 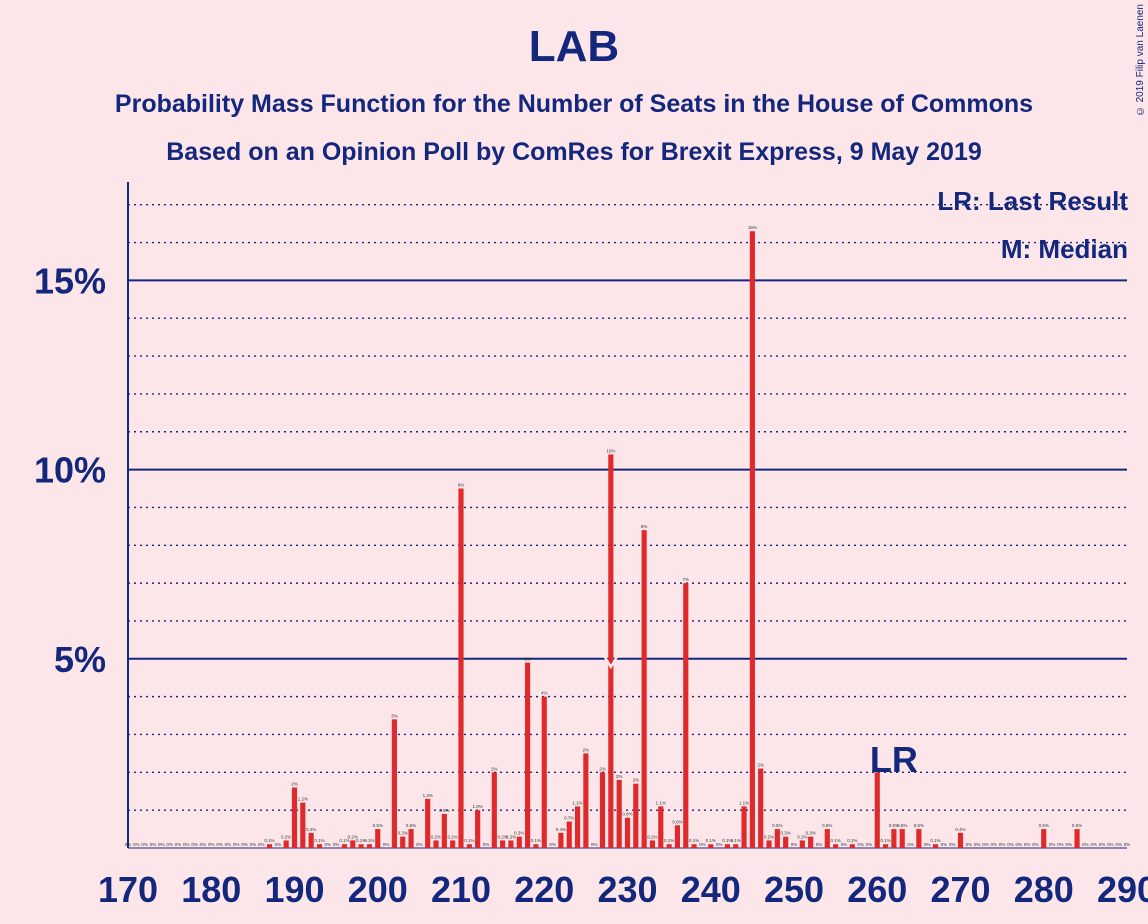 What do you see at coordinates (877, 889) in the screenshot?
I see `x-tick-label-260: 260` at bounding box center [877, 889].